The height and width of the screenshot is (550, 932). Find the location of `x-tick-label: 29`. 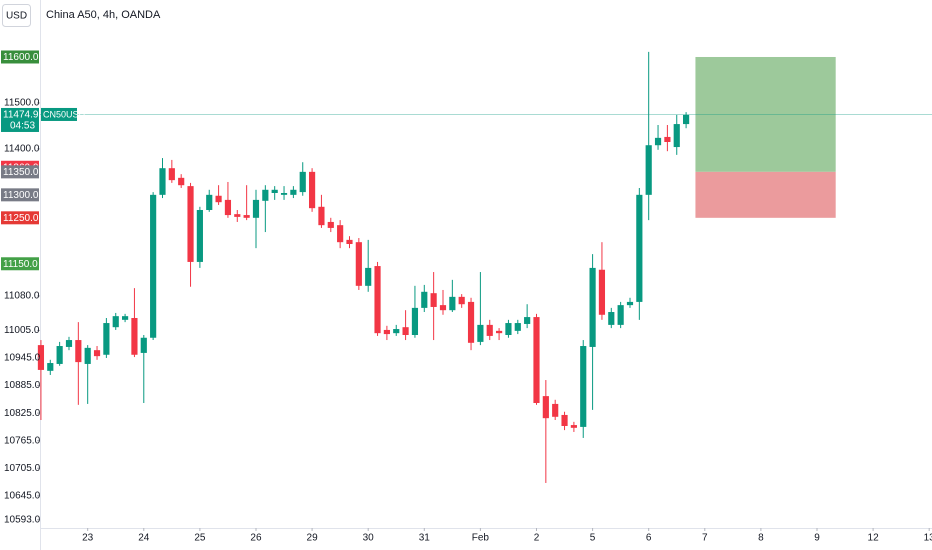

x-tick-label: 29 is located at coordinates (313, 538).